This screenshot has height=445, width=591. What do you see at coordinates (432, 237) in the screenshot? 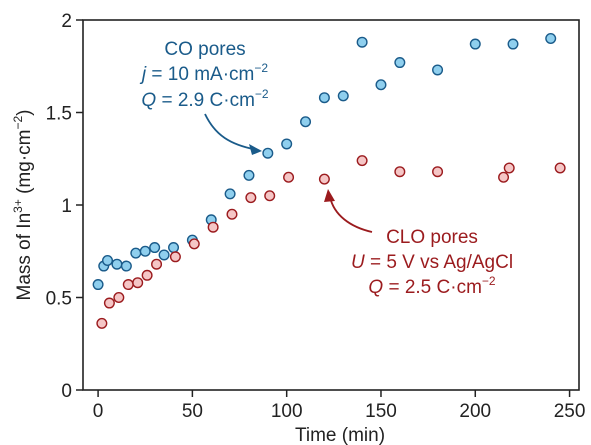
I see `clo-annotation-title: CLO pores` at bounding box center [432, 237].